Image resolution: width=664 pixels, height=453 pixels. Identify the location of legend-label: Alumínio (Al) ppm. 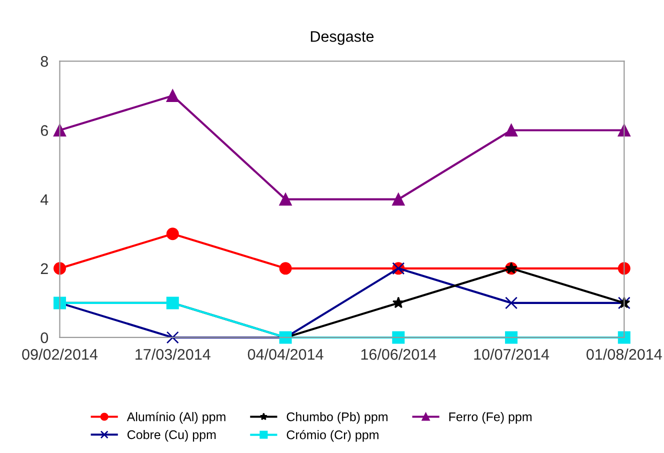
(176, 418).